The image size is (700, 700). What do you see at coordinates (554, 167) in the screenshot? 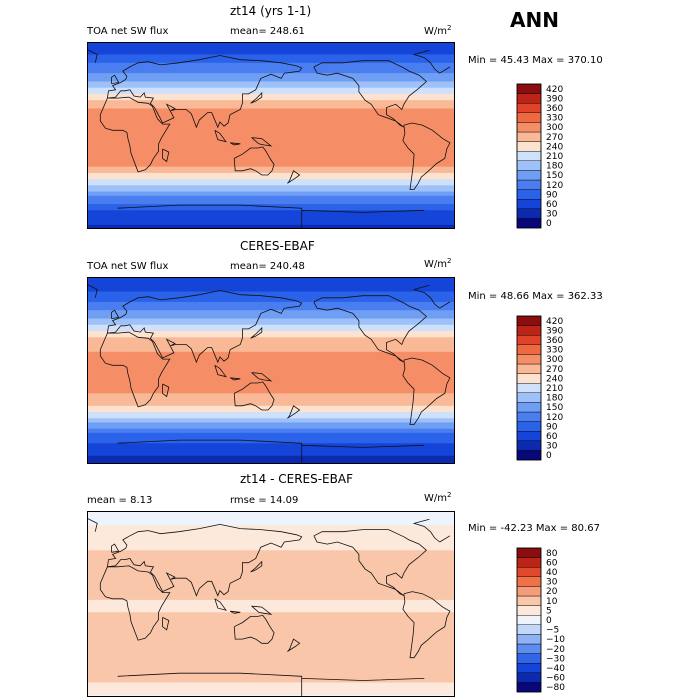
I see `colorbar-tick-label: 180` at bounding box center [554, 167].